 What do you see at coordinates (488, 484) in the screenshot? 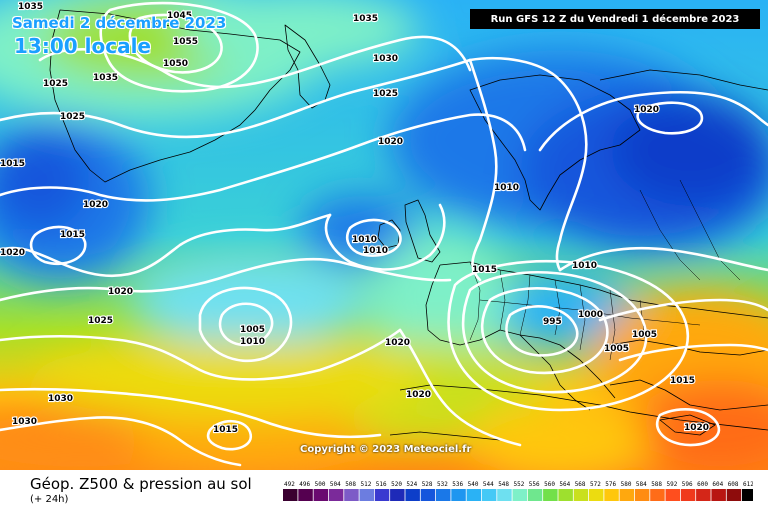
I see `scale-value-label: 544` at bounding box center [488, 484].